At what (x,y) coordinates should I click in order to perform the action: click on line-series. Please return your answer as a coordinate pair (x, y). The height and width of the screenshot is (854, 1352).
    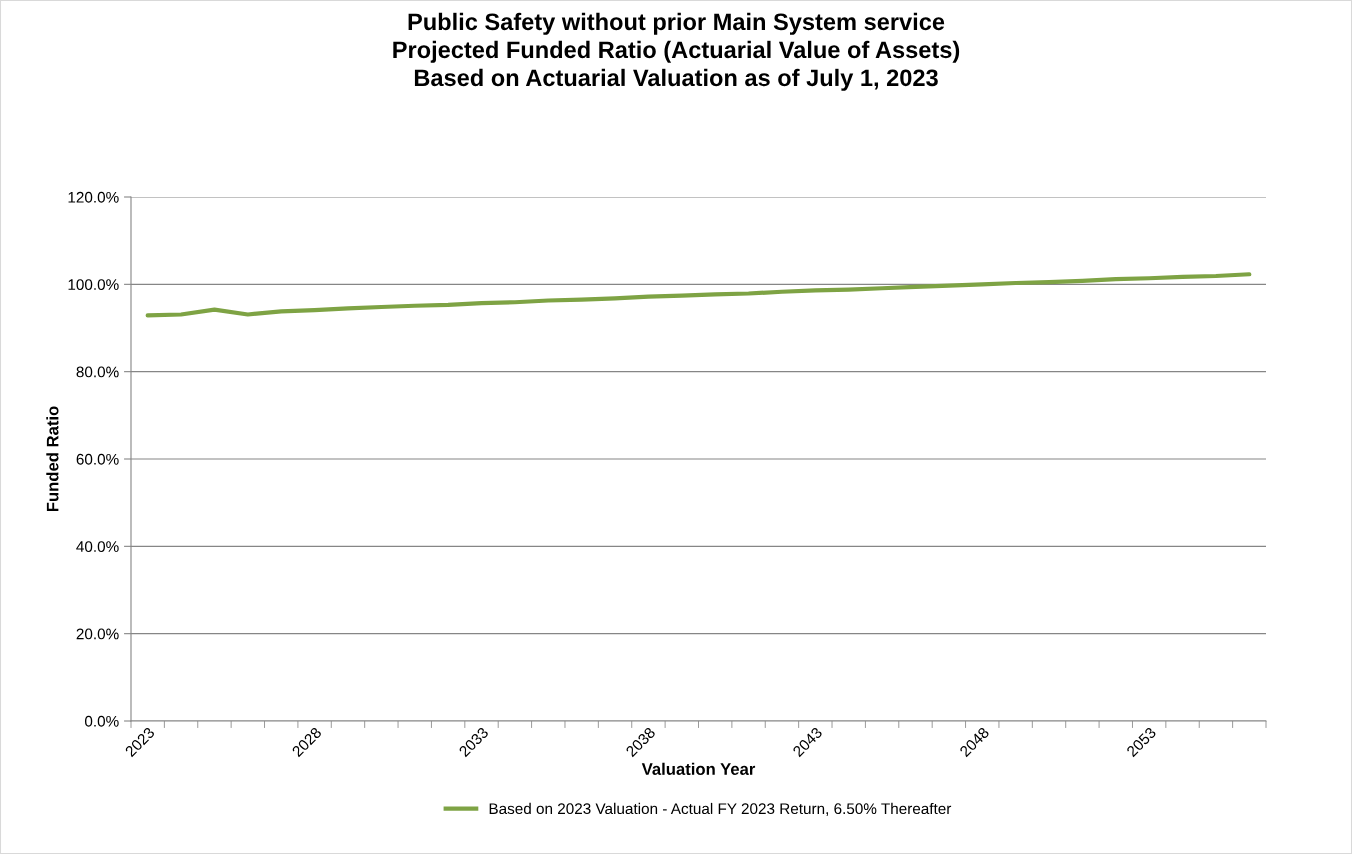
    Looking at the image, I should click on (698, 295).